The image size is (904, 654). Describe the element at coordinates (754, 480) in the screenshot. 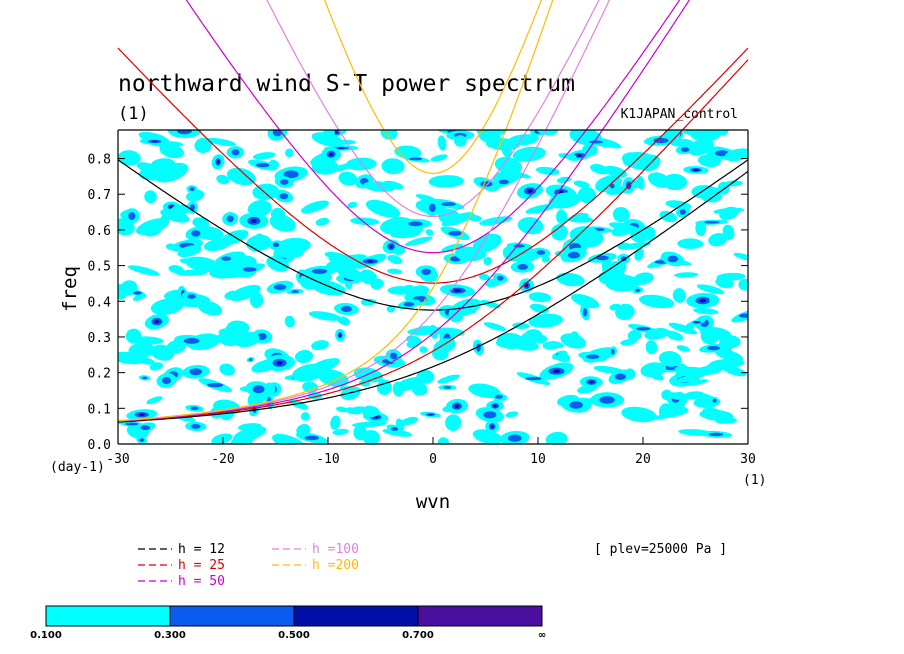

I see `x-unit-label: (1)` at that location.